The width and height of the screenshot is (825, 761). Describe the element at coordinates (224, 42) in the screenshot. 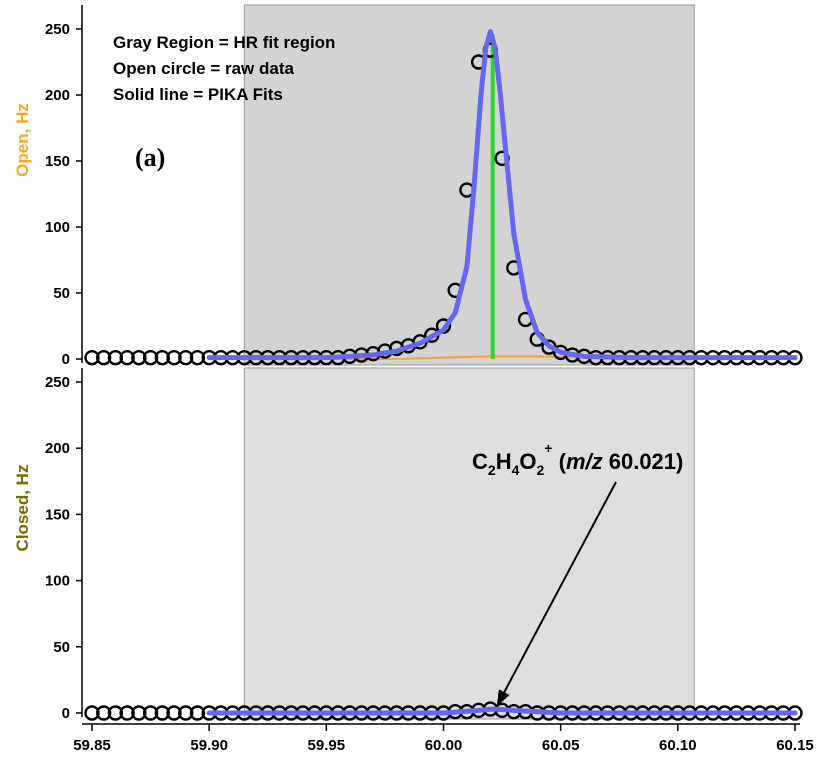

I see `legend-line-region: Gray Region = HR fit region` at that location.